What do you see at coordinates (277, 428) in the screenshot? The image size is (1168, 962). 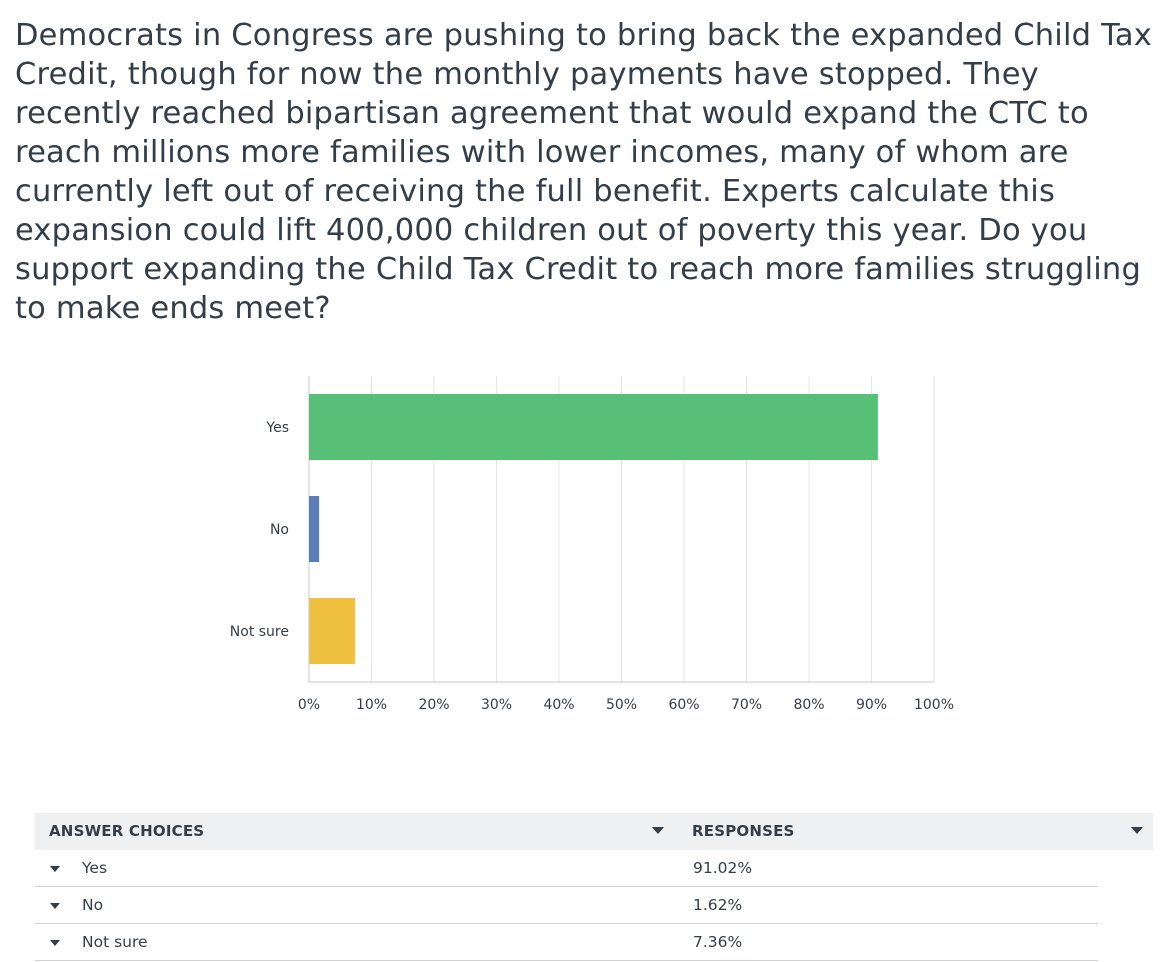 I see `category-label: Yes` at bounding box center [277, 428].